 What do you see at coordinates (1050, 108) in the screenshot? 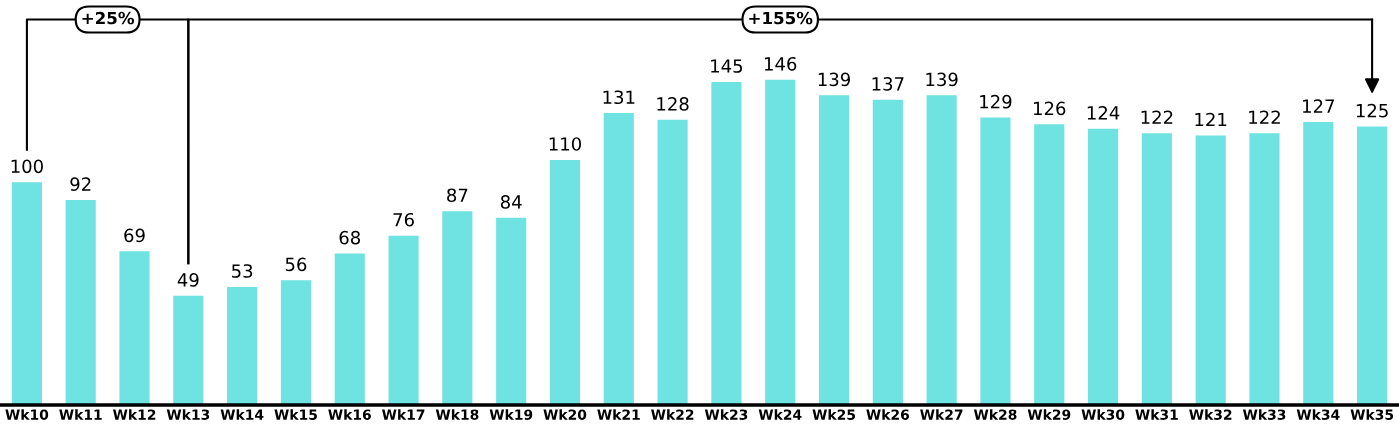
I see `data-label: 126` at bounding box center [1050, 108].